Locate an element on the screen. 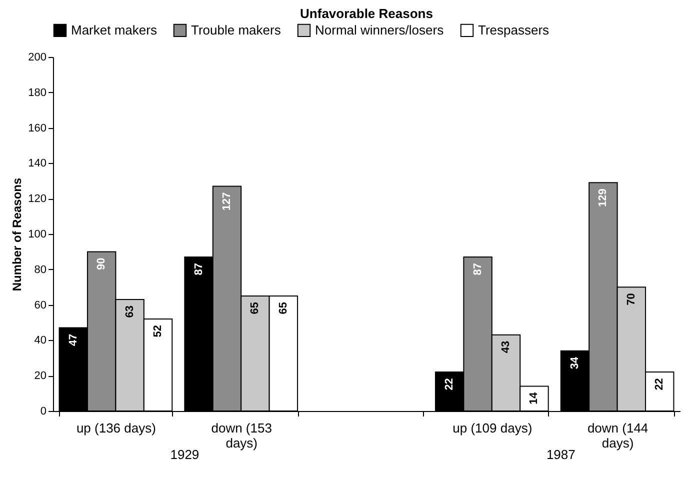 This screenshot has height=480, width=695. y-tick-label: 180 is located at coordinates (37, 92).